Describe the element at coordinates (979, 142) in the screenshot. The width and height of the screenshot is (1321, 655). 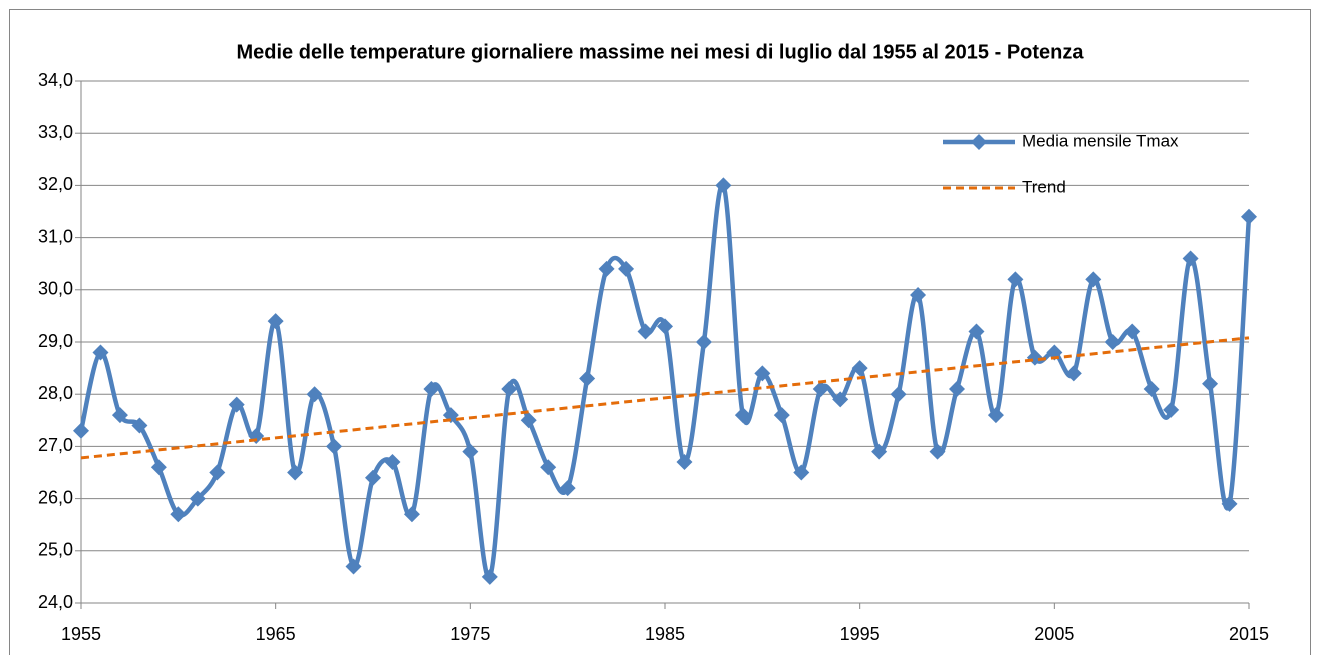
I see `legend-marker` at that location.